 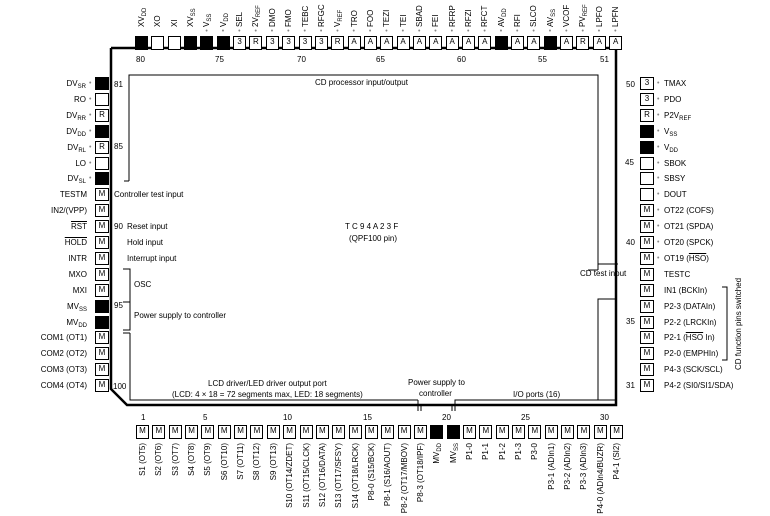 What do you see at coordinates (75, 242) in the screenshot?
I see `pin-label-91: HOLD` at bounding box center [75, 242].